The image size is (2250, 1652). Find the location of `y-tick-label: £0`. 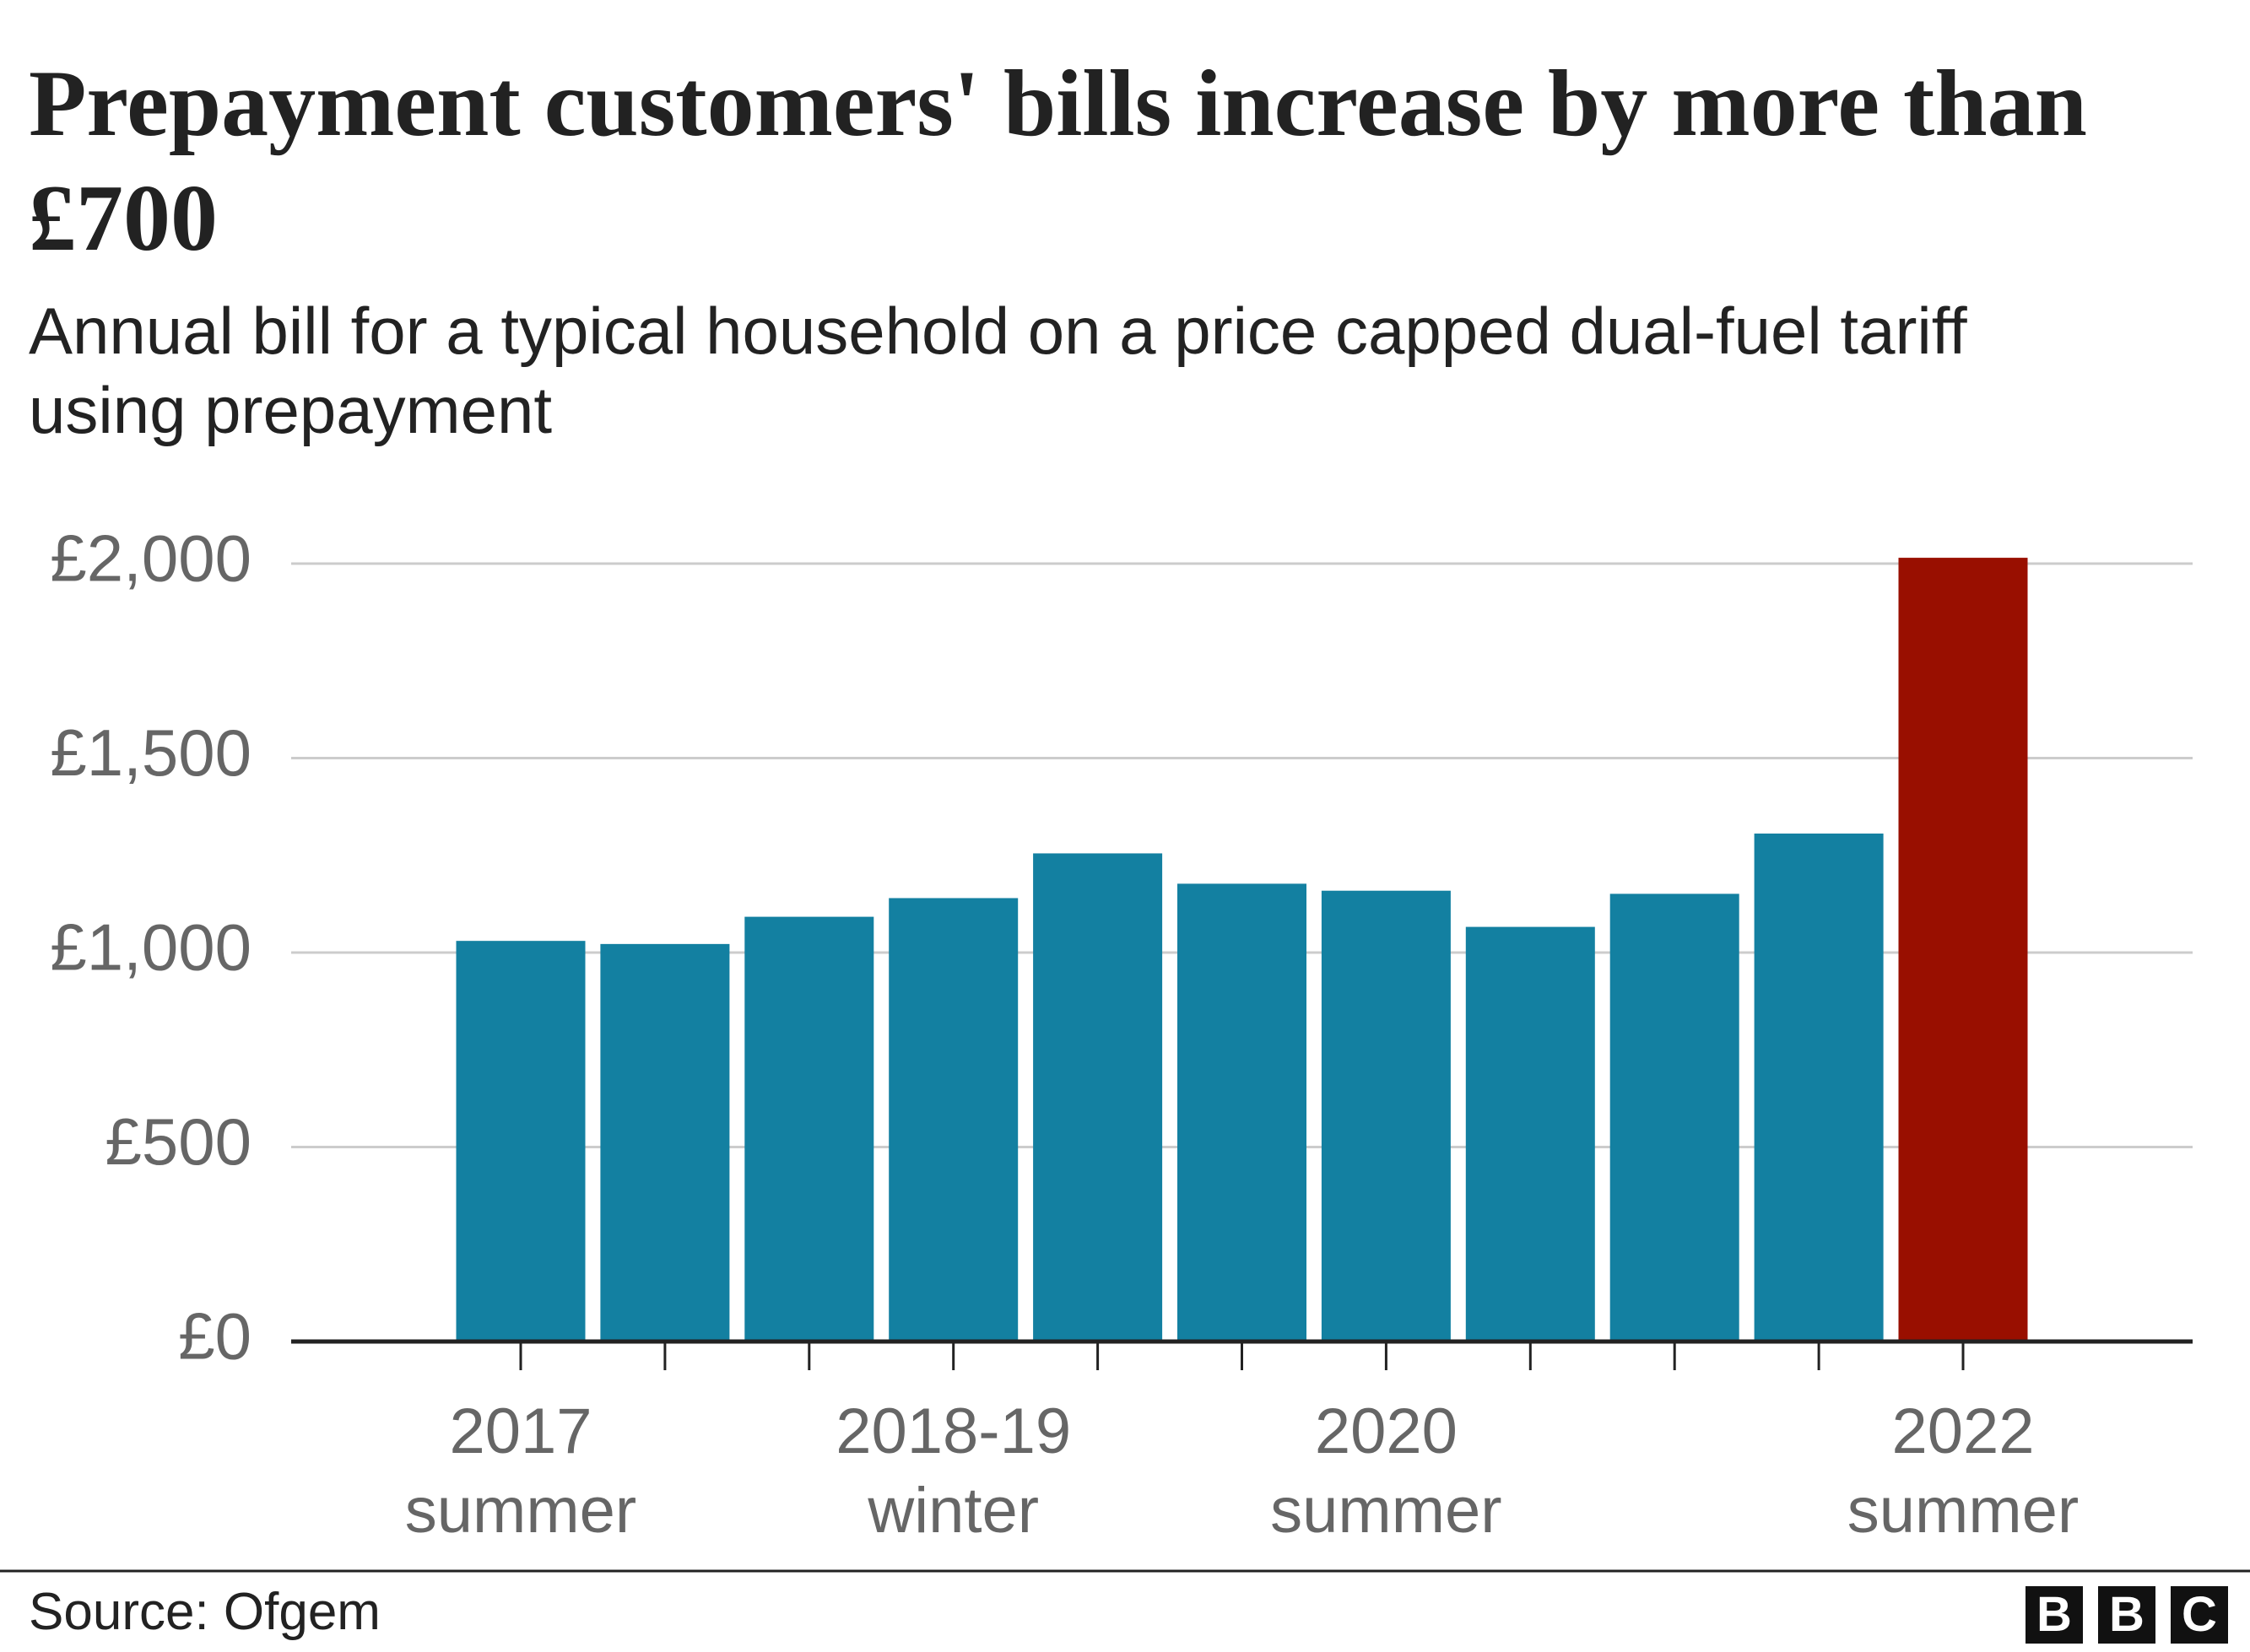

y-tick-label: £0 is located at coordinates (215, 1336).